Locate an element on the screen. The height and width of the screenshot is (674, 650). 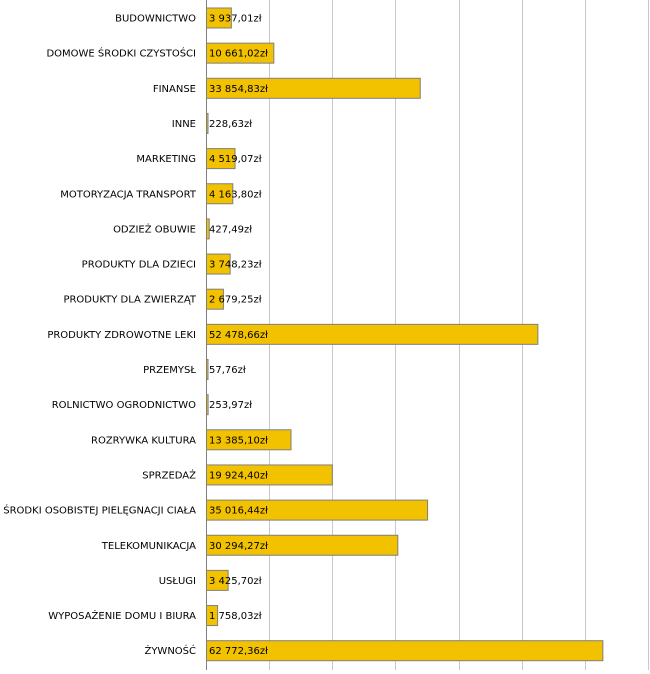
category-label: DOMOWE ŚRODKI CZYSTOŚCI is located at coordinates (121, 53).